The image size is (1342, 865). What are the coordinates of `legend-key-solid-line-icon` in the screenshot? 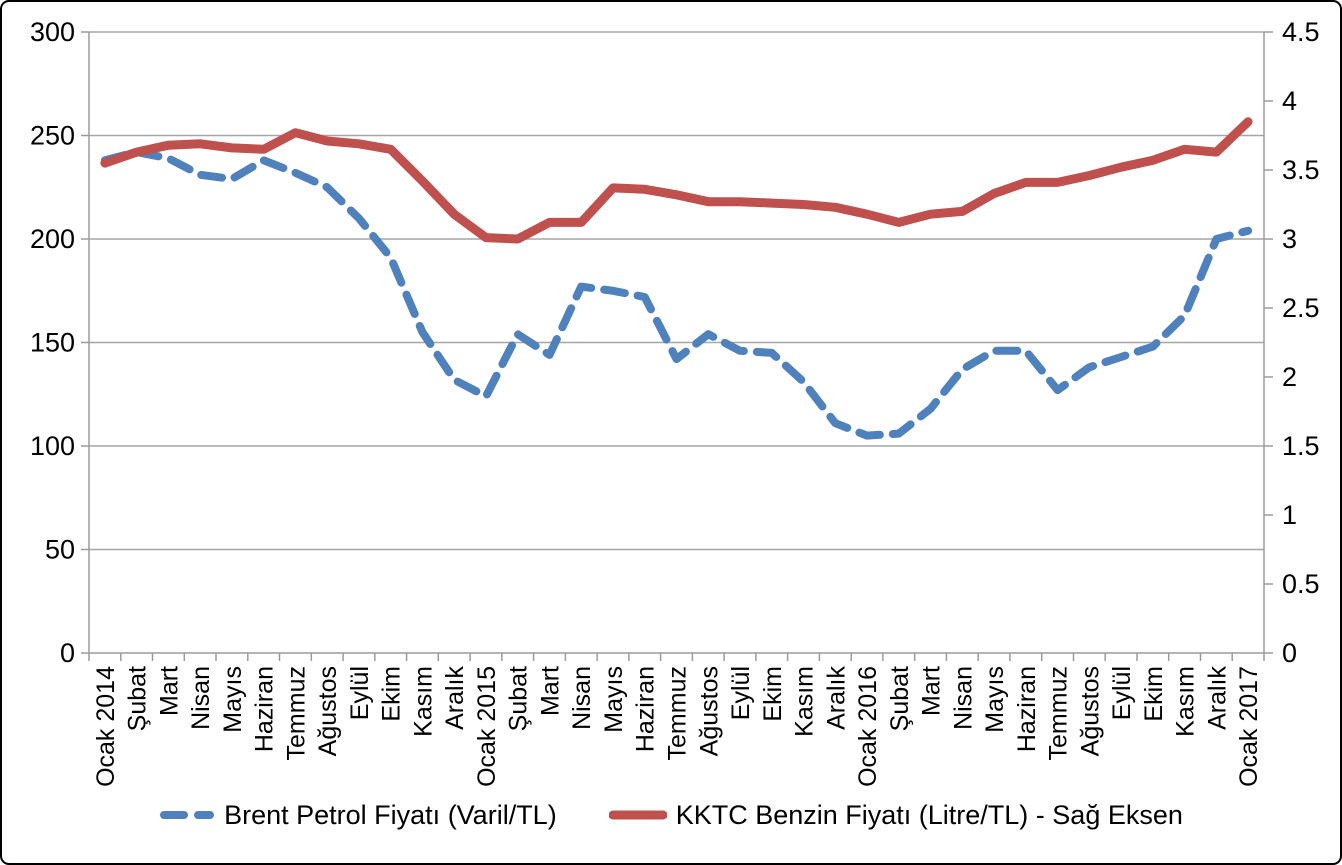 It's located at (637, 815).